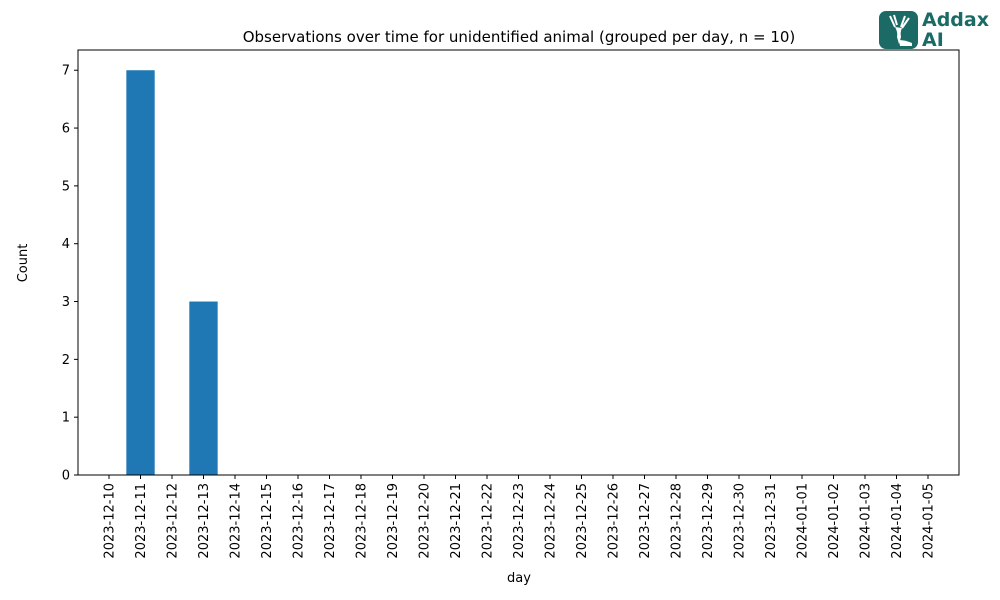  Describe the element at coordinates (803, 521) in the screenshot. I see `x-tick-label: 2024-01-01` at that location.